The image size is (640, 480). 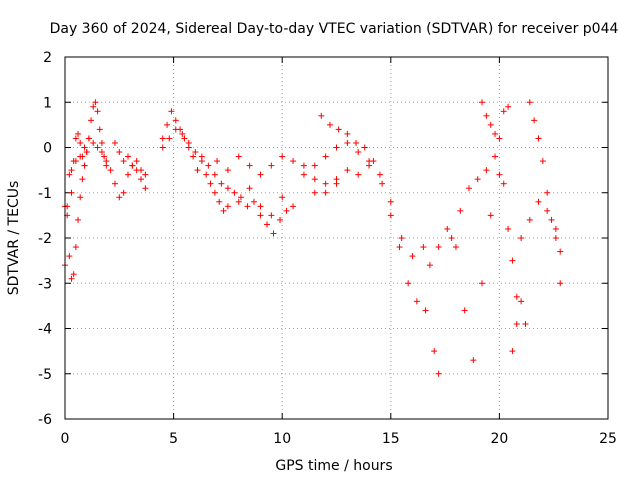 I want to click on y-axis-label: SDTVAR / TECUs, so click(x=14, y=238).